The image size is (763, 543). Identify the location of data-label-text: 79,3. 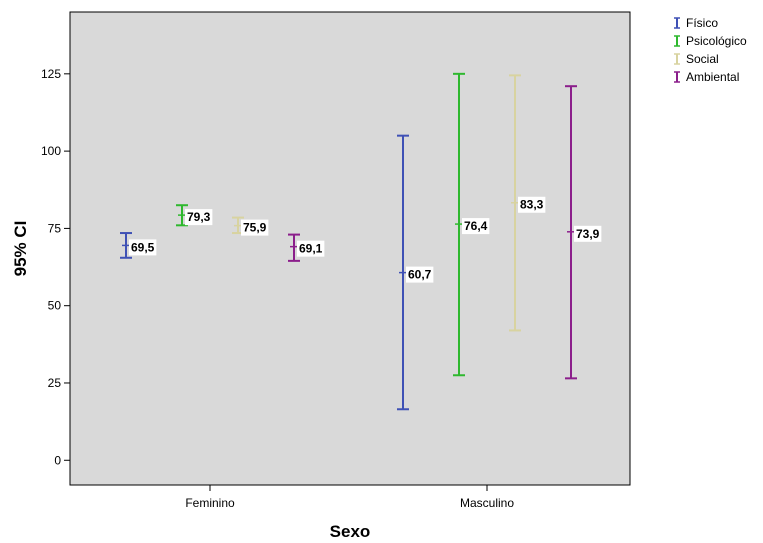
(199, 217).